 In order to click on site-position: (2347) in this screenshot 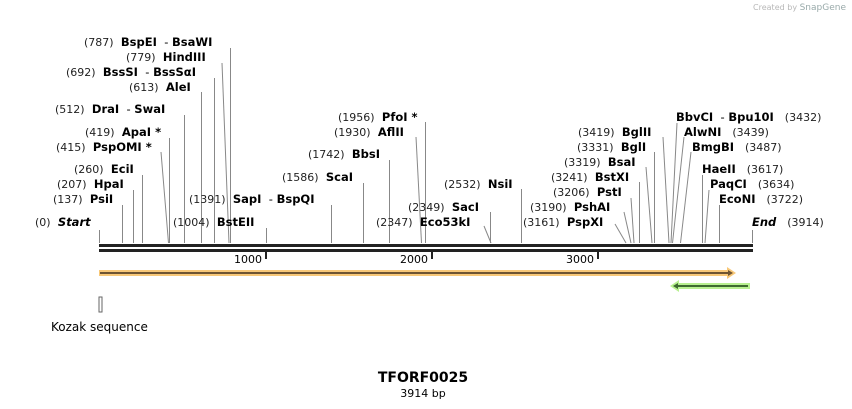, I will do `click(394, 222)`.